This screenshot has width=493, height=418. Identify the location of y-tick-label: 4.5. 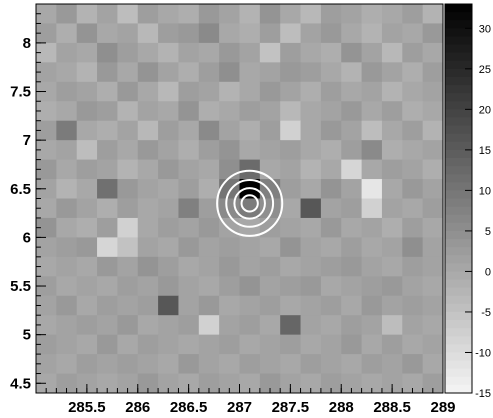
(20, 383).